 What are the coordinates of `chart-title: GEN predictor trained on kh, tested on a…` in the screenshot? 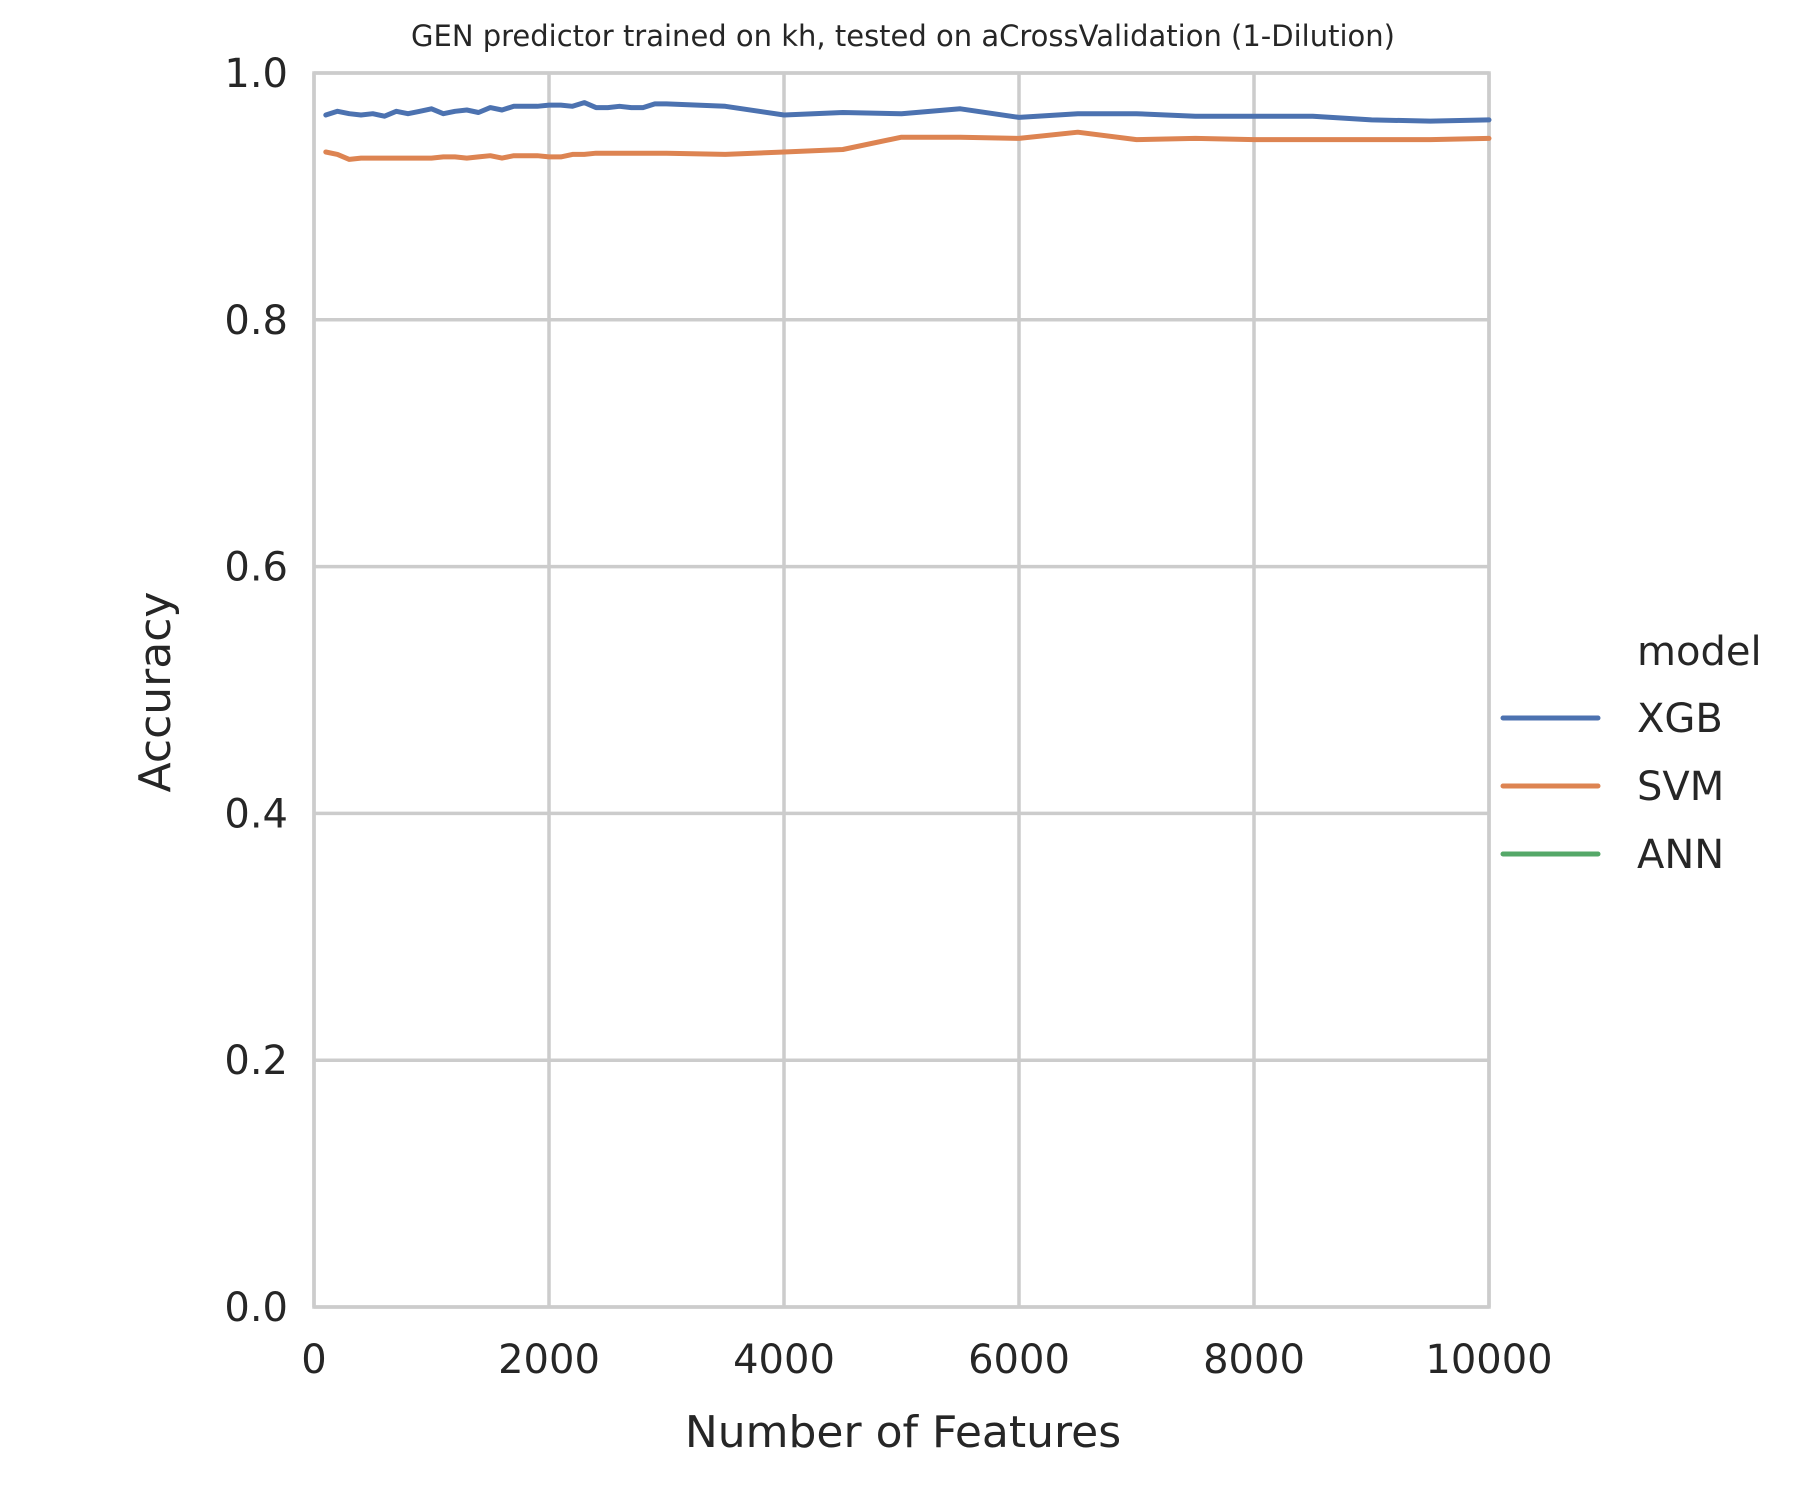 It's located at (903, 36).